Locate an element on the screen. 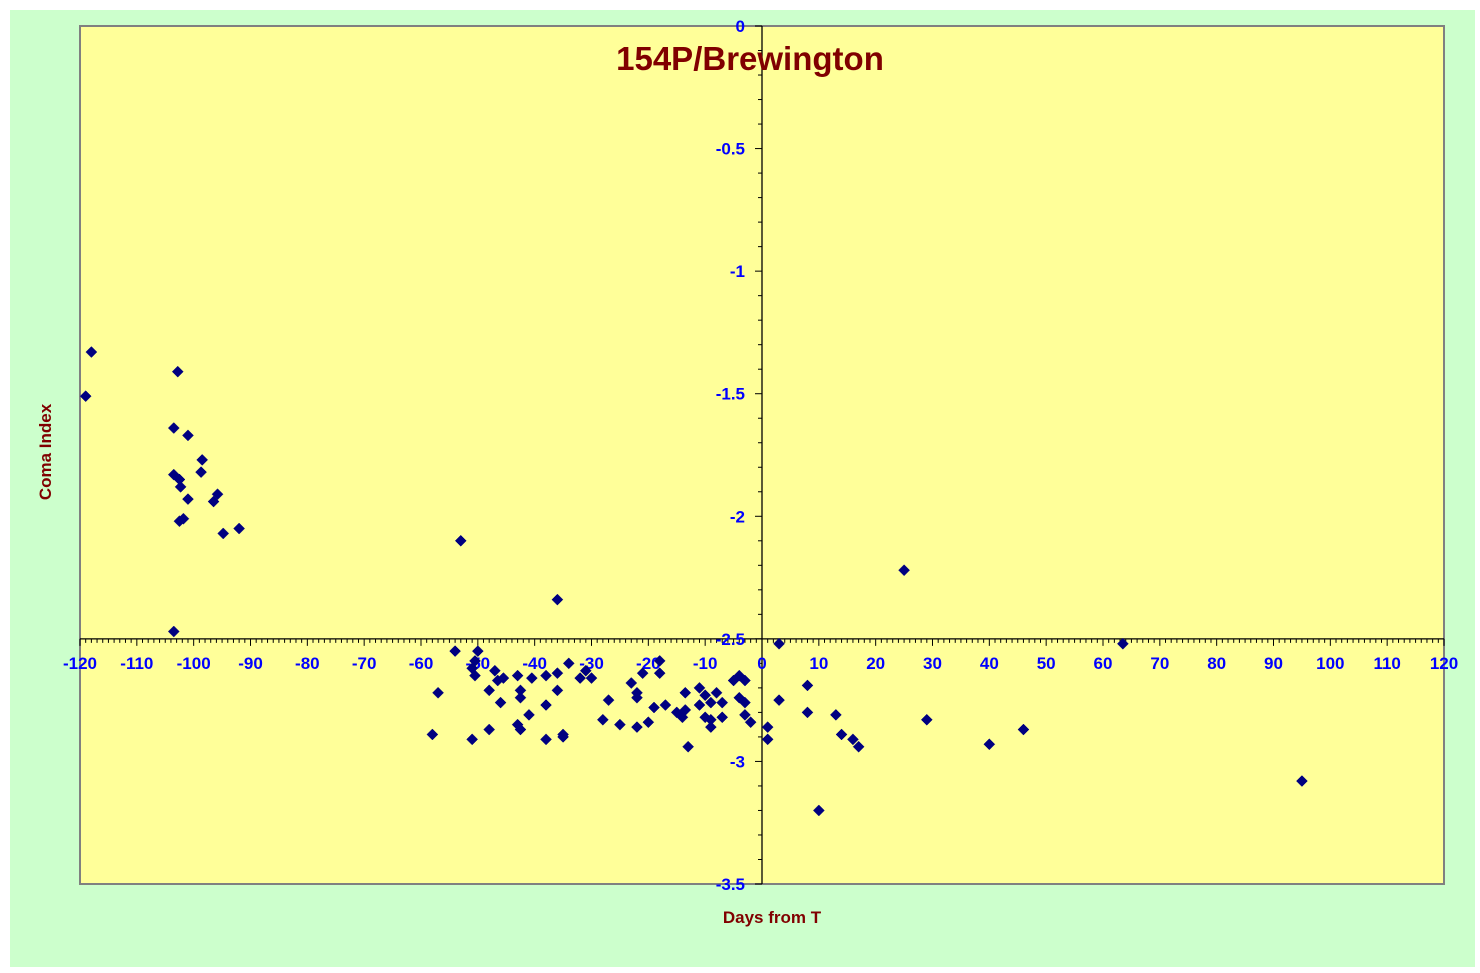  x-tick-label: 30 is located at coordinates (932, 663).